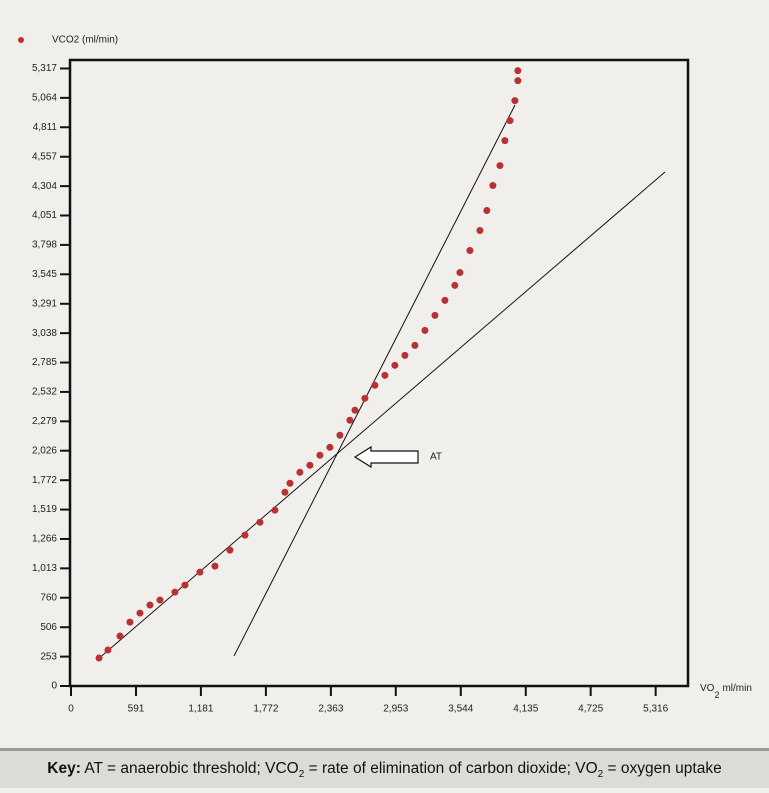 The width and height of the screenshot is (769, 793). What do you see at coordinates (590, 709) in the screenshot?
I see `x-tick-label: 4,725` at bounding box center [590, 709].